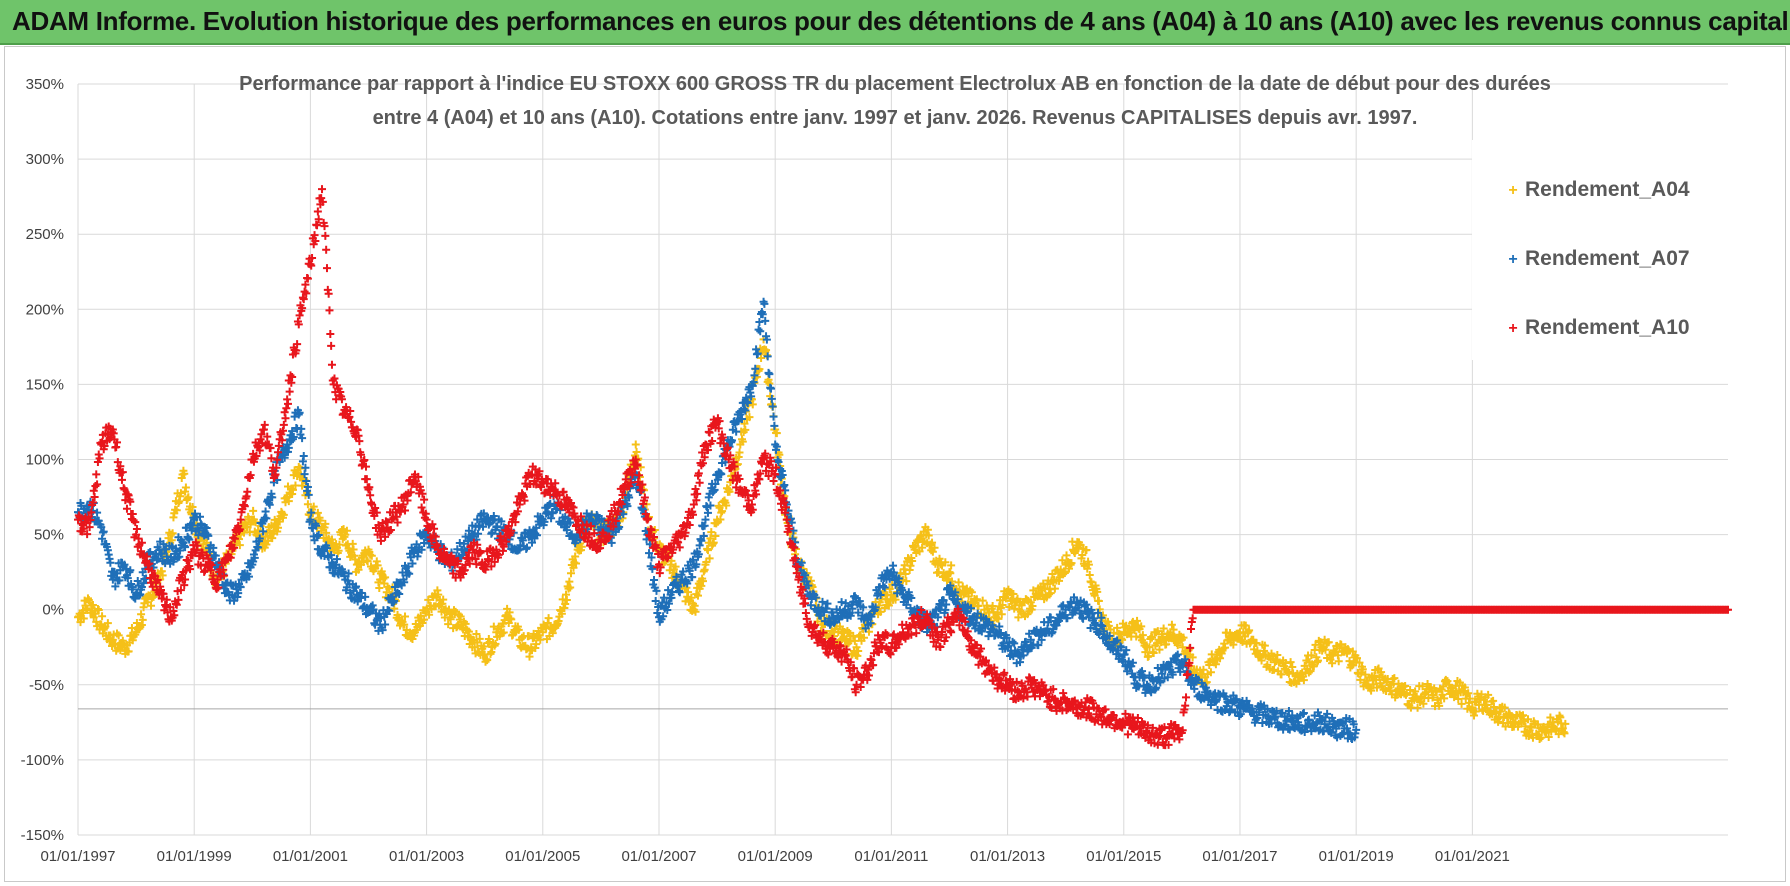 The height and width of the screenshot is (886, 1790). Describe the element at coordinates (45, 460) in the screenshot. I see `y-tick-label: 100%` at that location.